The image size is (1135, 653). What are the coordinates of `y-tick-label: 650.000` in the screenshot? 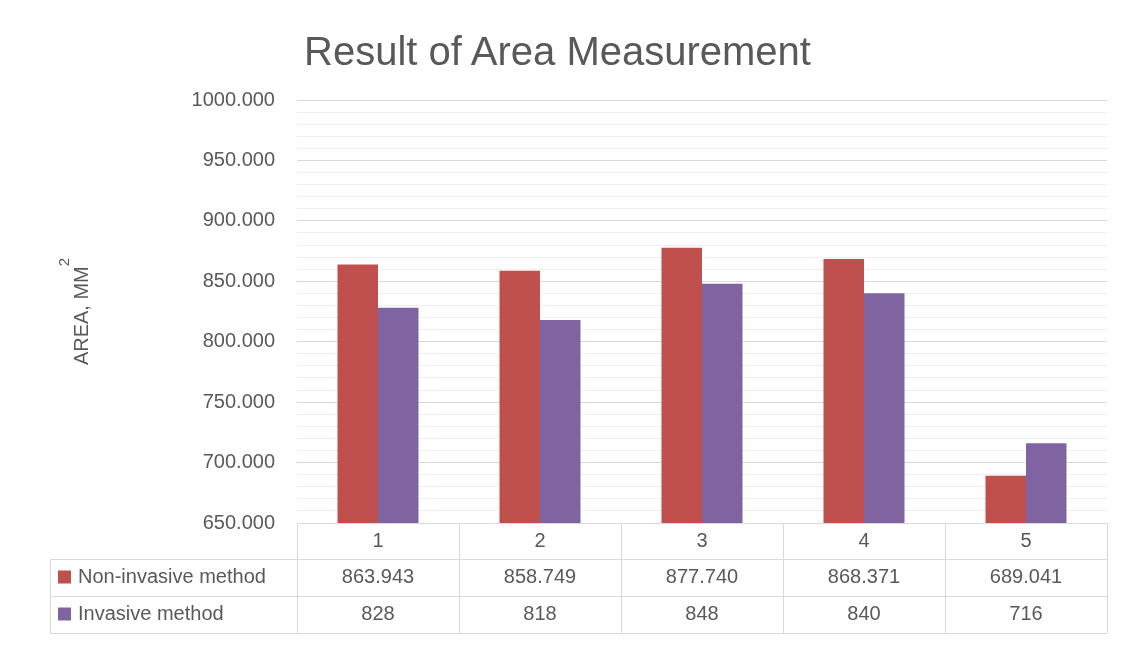 It's located at (238, 521).